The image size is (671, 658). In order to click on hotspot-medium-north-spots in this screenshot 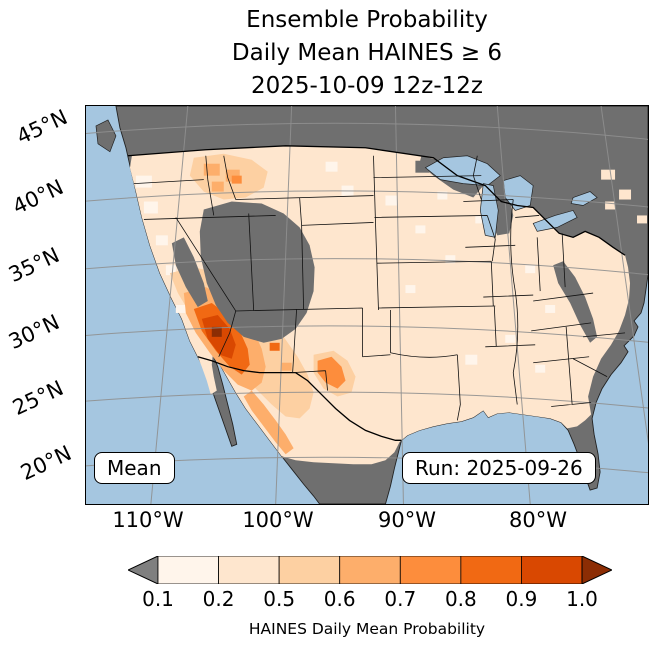, I will do `click(221, 177)`.